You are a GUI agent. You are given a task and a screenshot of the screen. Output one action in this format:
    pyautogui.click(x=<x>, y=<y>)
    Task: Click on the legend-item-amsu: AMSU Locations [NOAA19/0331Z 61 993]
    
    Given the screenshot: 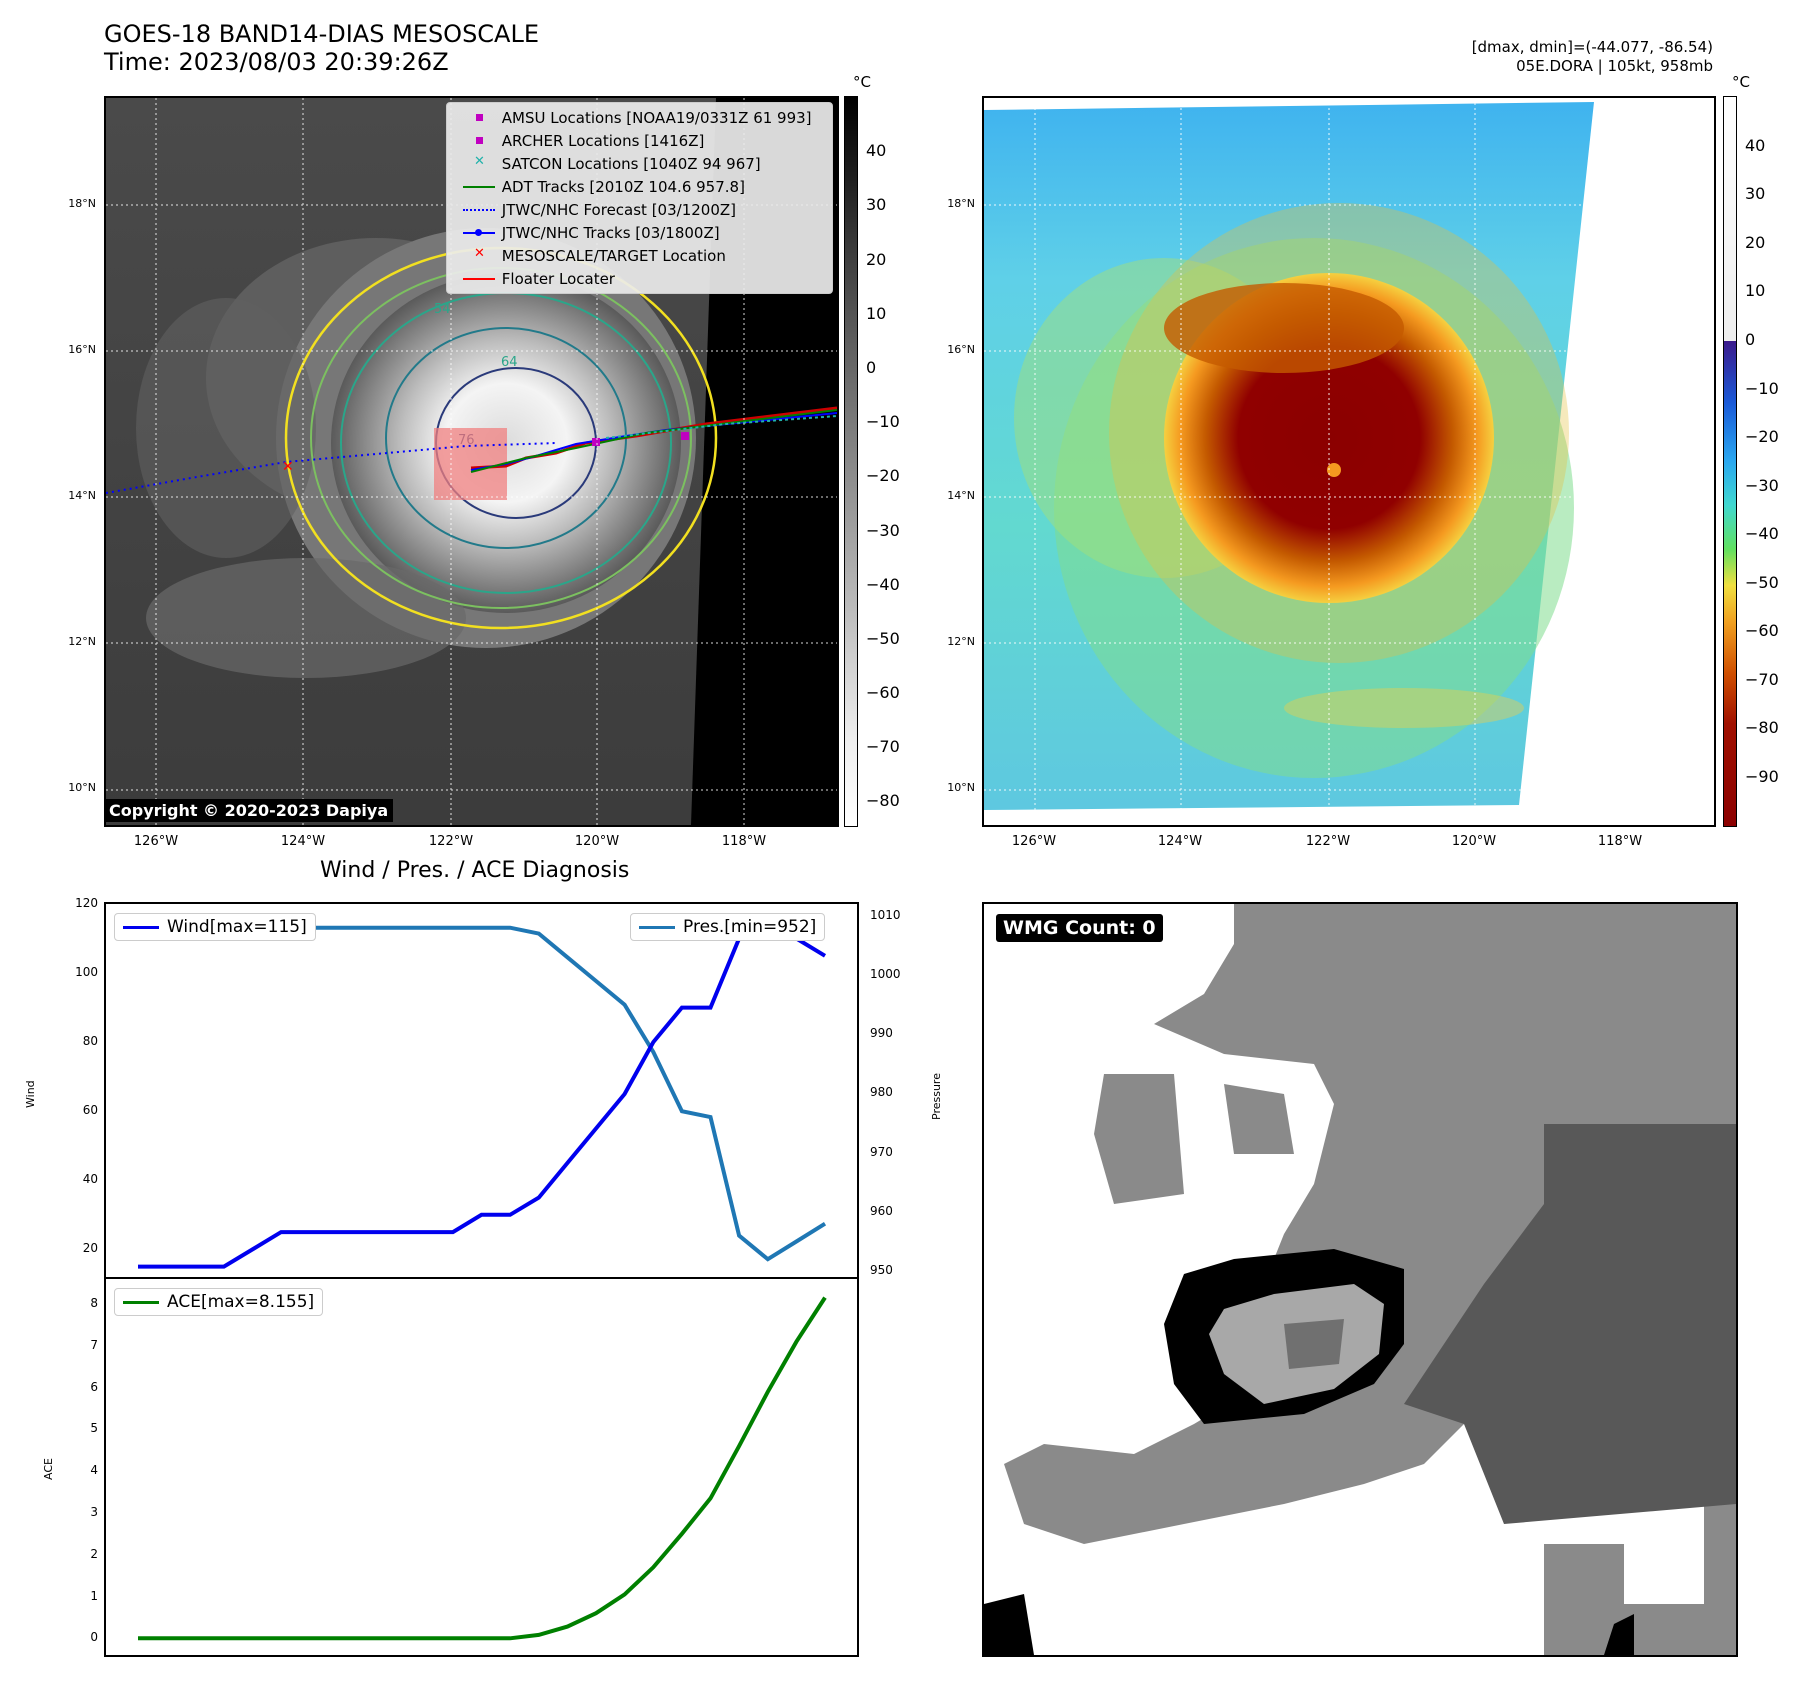 What is the action you would take?
    pyautogui.click(x=636, y=118)
    